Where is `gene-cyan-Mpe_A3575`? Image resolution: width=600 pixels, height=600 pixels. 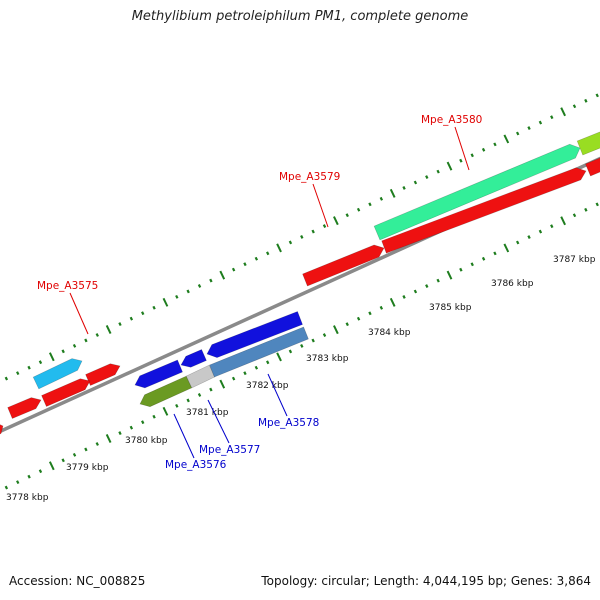
gene-cyan-Mpe_A3575 is located at coordinates (57, 374).